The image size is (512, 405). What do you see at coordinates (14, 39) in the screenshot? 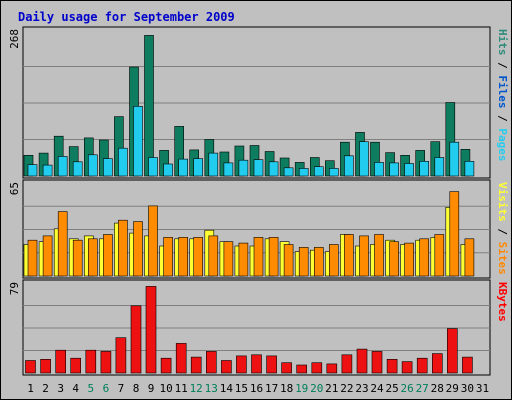
I see `panel-hits-ymax-label: 268` at bounding box center [14, 39].